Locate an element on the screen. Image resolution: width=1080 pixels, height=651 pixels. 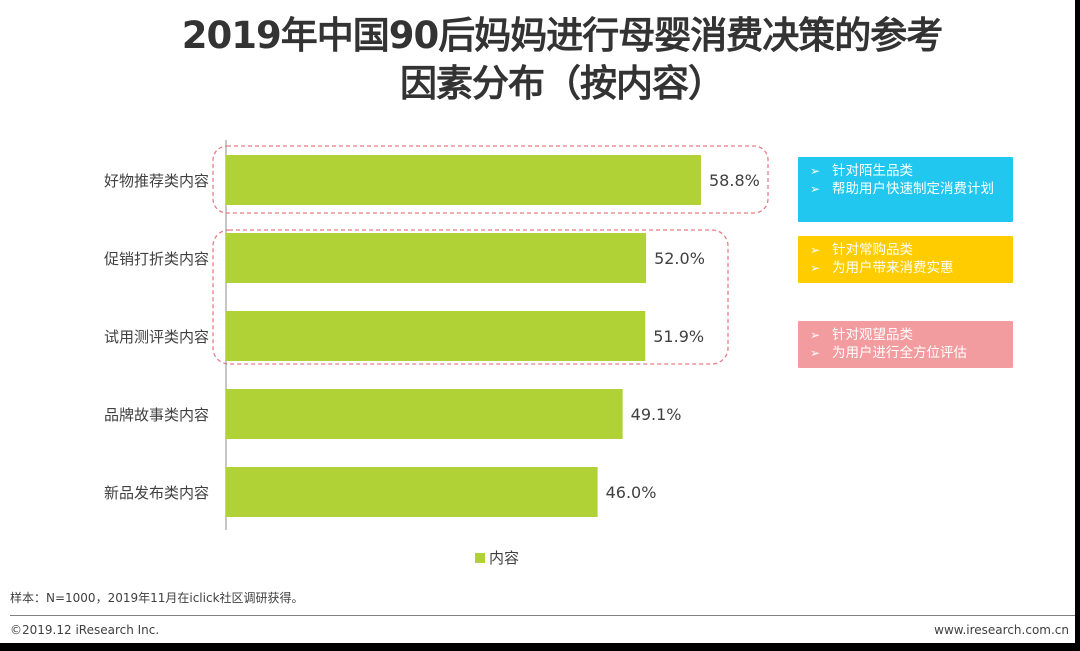
note-box-unfamiliar: 针对陌生品类 帮助用户快速制定消费计划 is located at coordinates (905, 189).